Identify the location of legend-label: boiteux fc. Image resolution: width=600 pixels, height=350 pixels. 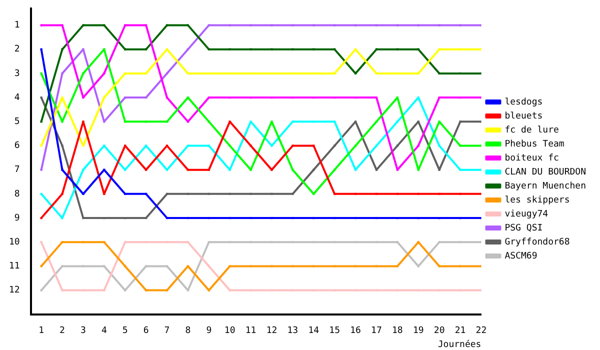
(531, 158).